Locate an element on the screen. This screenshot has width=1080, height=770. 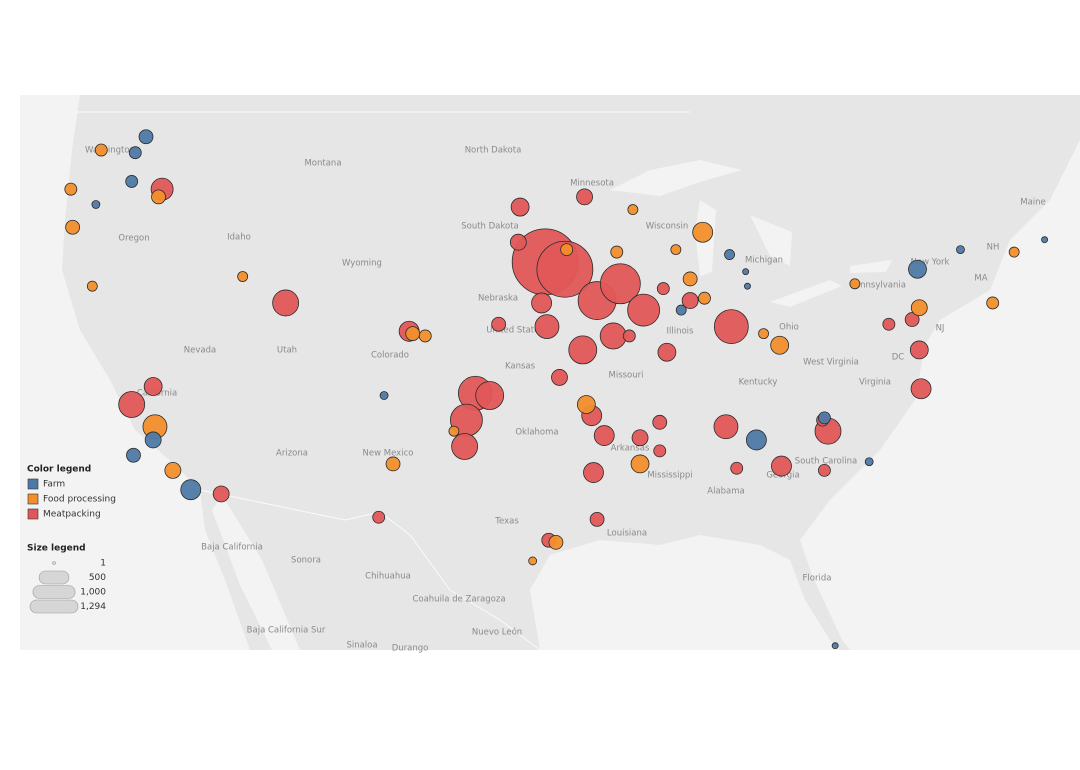
map-label: Minnesota is located at coordinates (592, 184).